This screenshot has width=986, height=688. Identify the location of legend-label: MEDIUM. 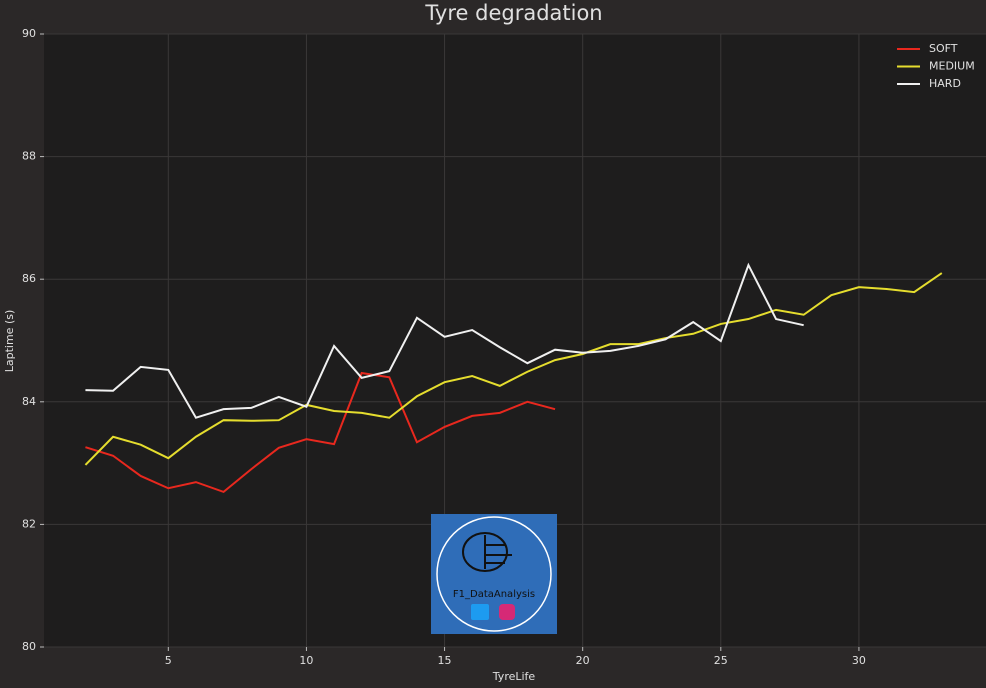
(952, 66).